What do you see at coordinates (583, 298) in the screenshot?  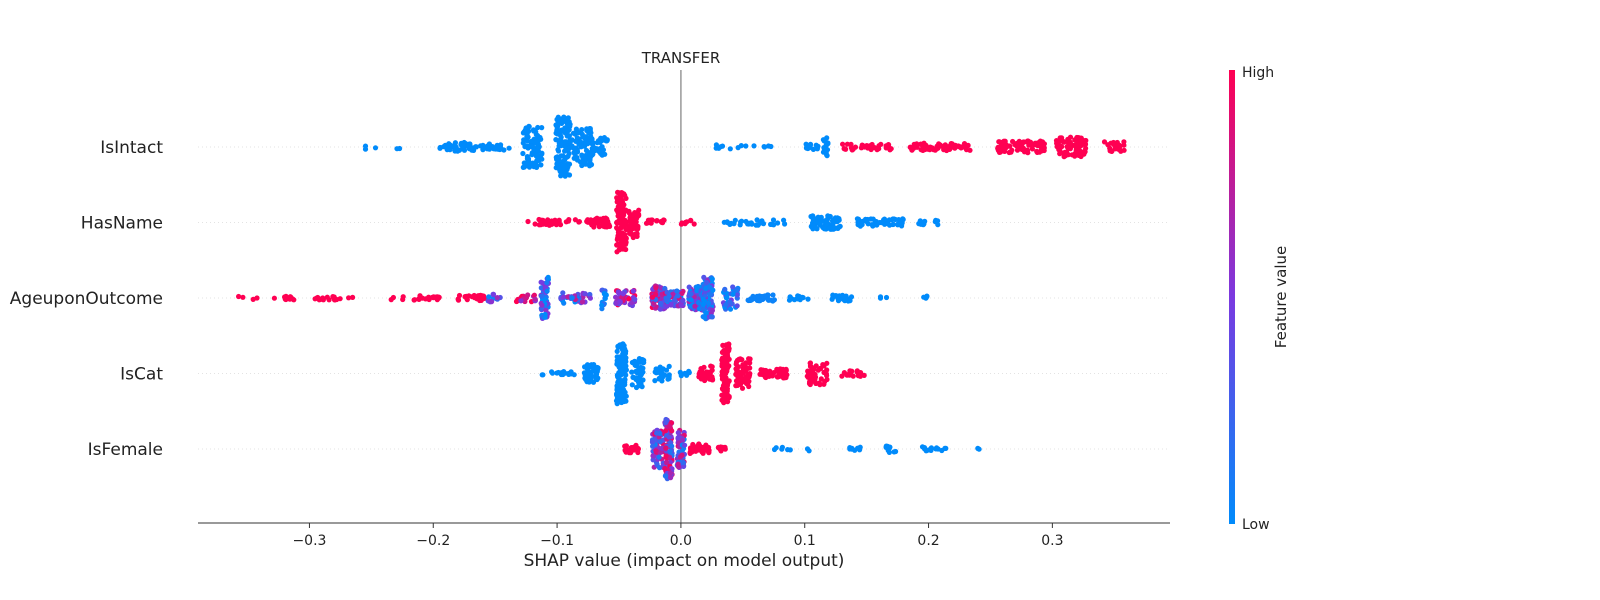 I see `series-AgeuponOutcome` at bounding box center [583, 298].